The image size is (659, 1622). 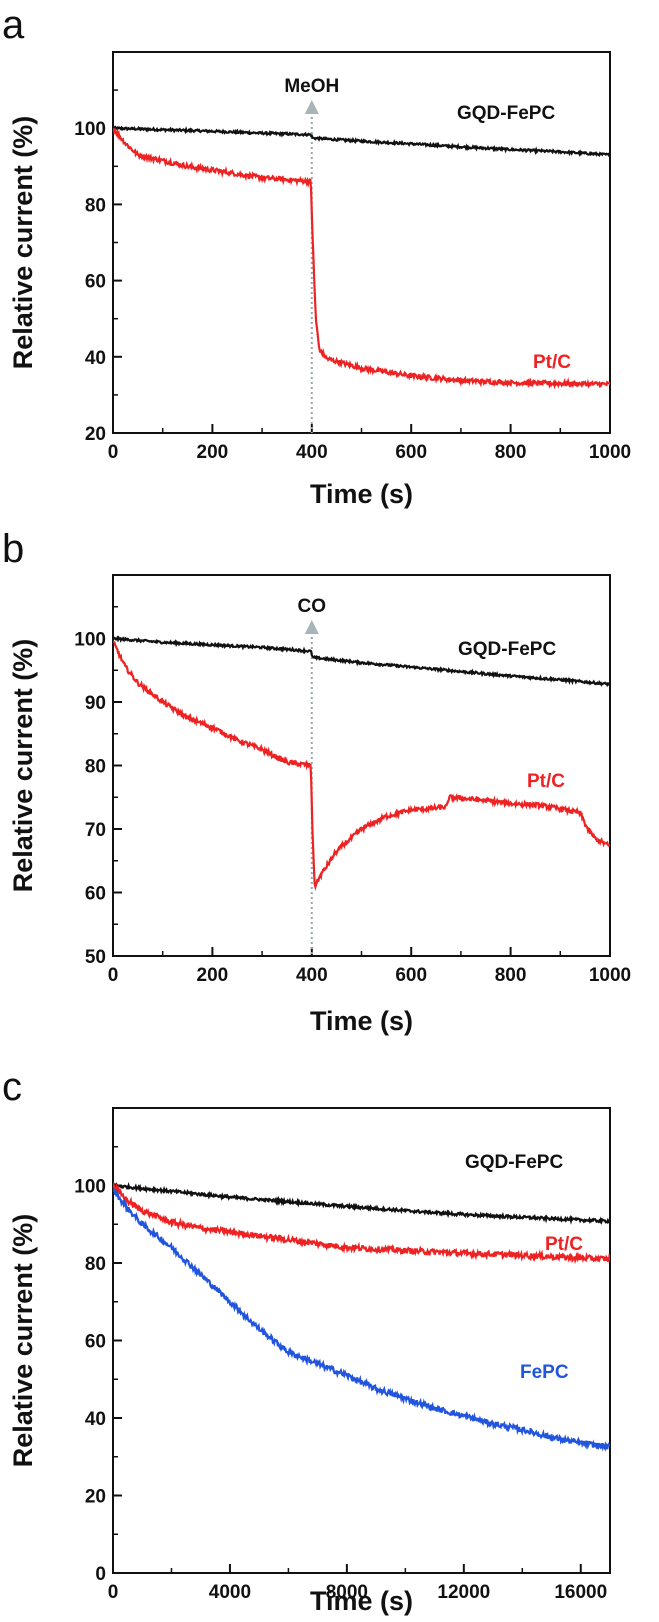 What do you see at coordinates (95, 957) in the screenshot?
I see `y-tick-label: 50` at bounding box center [95, 957].